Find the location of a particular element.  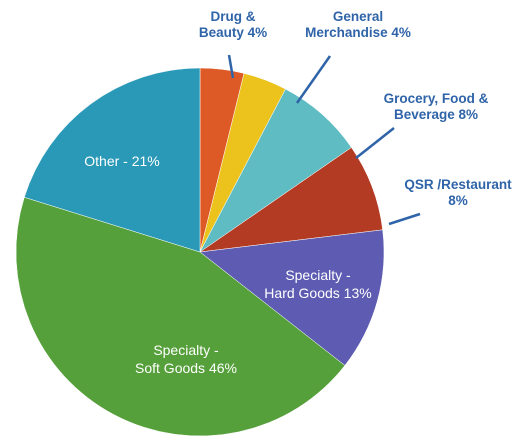

slice-label-0: Drug & Beauty 4% is located at coordinates (233, 24).